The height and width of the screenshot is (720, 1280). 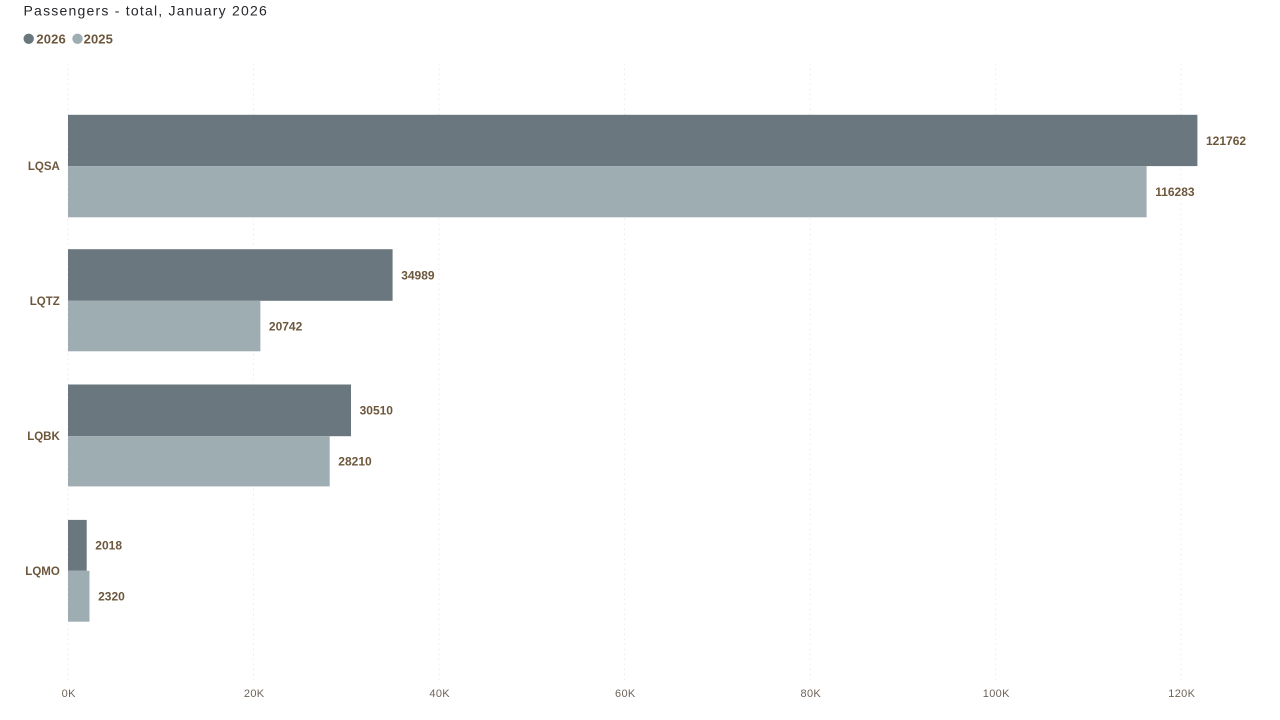 I want to click on svg-text: 30510, so click(x=377, y=411).